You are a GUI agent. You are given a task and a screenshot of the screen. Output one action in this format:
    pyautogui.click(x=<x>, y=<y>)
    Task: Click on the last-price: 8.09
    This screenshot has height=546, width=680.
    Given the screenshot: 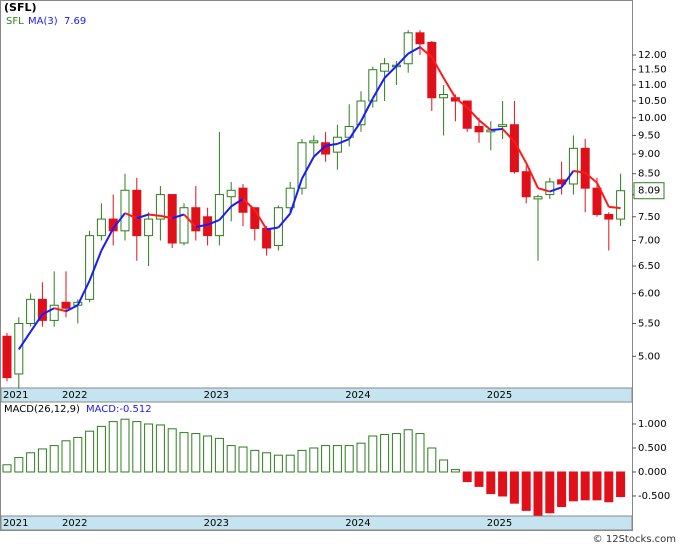 What is the action you would take?
    pyautogui.click(x=649, y=191)
    